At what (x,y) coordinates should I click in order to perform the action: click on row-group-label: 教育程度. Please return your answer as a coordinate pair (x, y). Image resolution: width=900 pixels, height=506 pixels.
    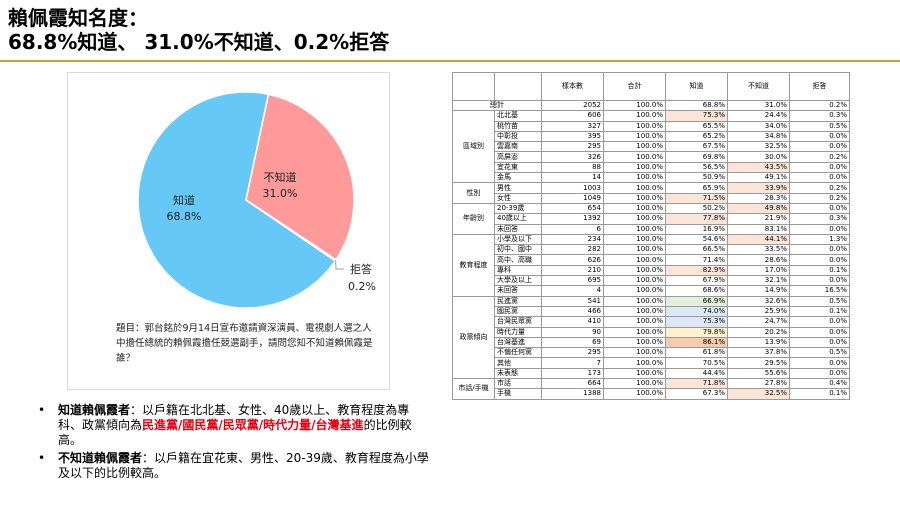
    Looking at the image, I should click on (473, 265).